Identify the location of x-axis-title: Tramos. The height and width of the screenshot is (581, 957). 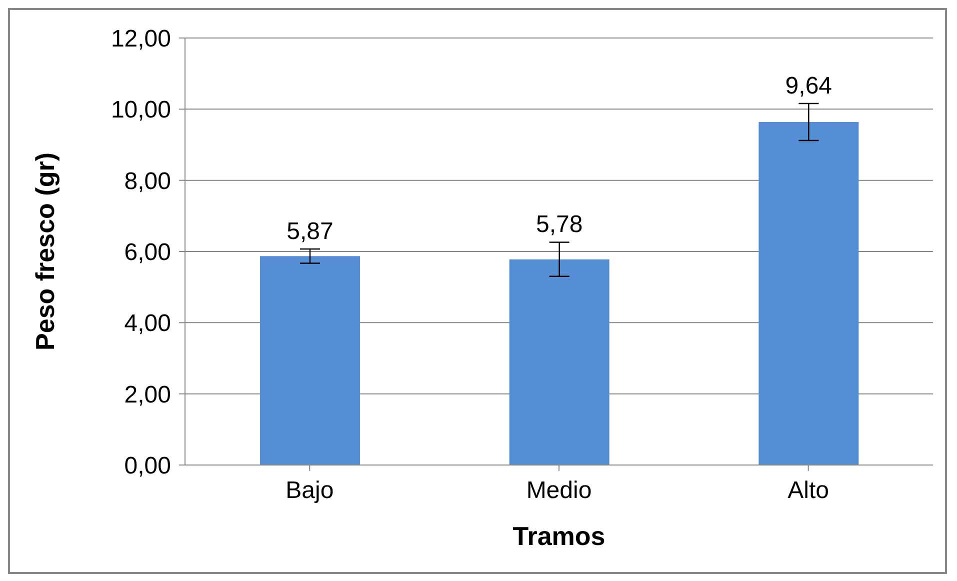
(559, 536).